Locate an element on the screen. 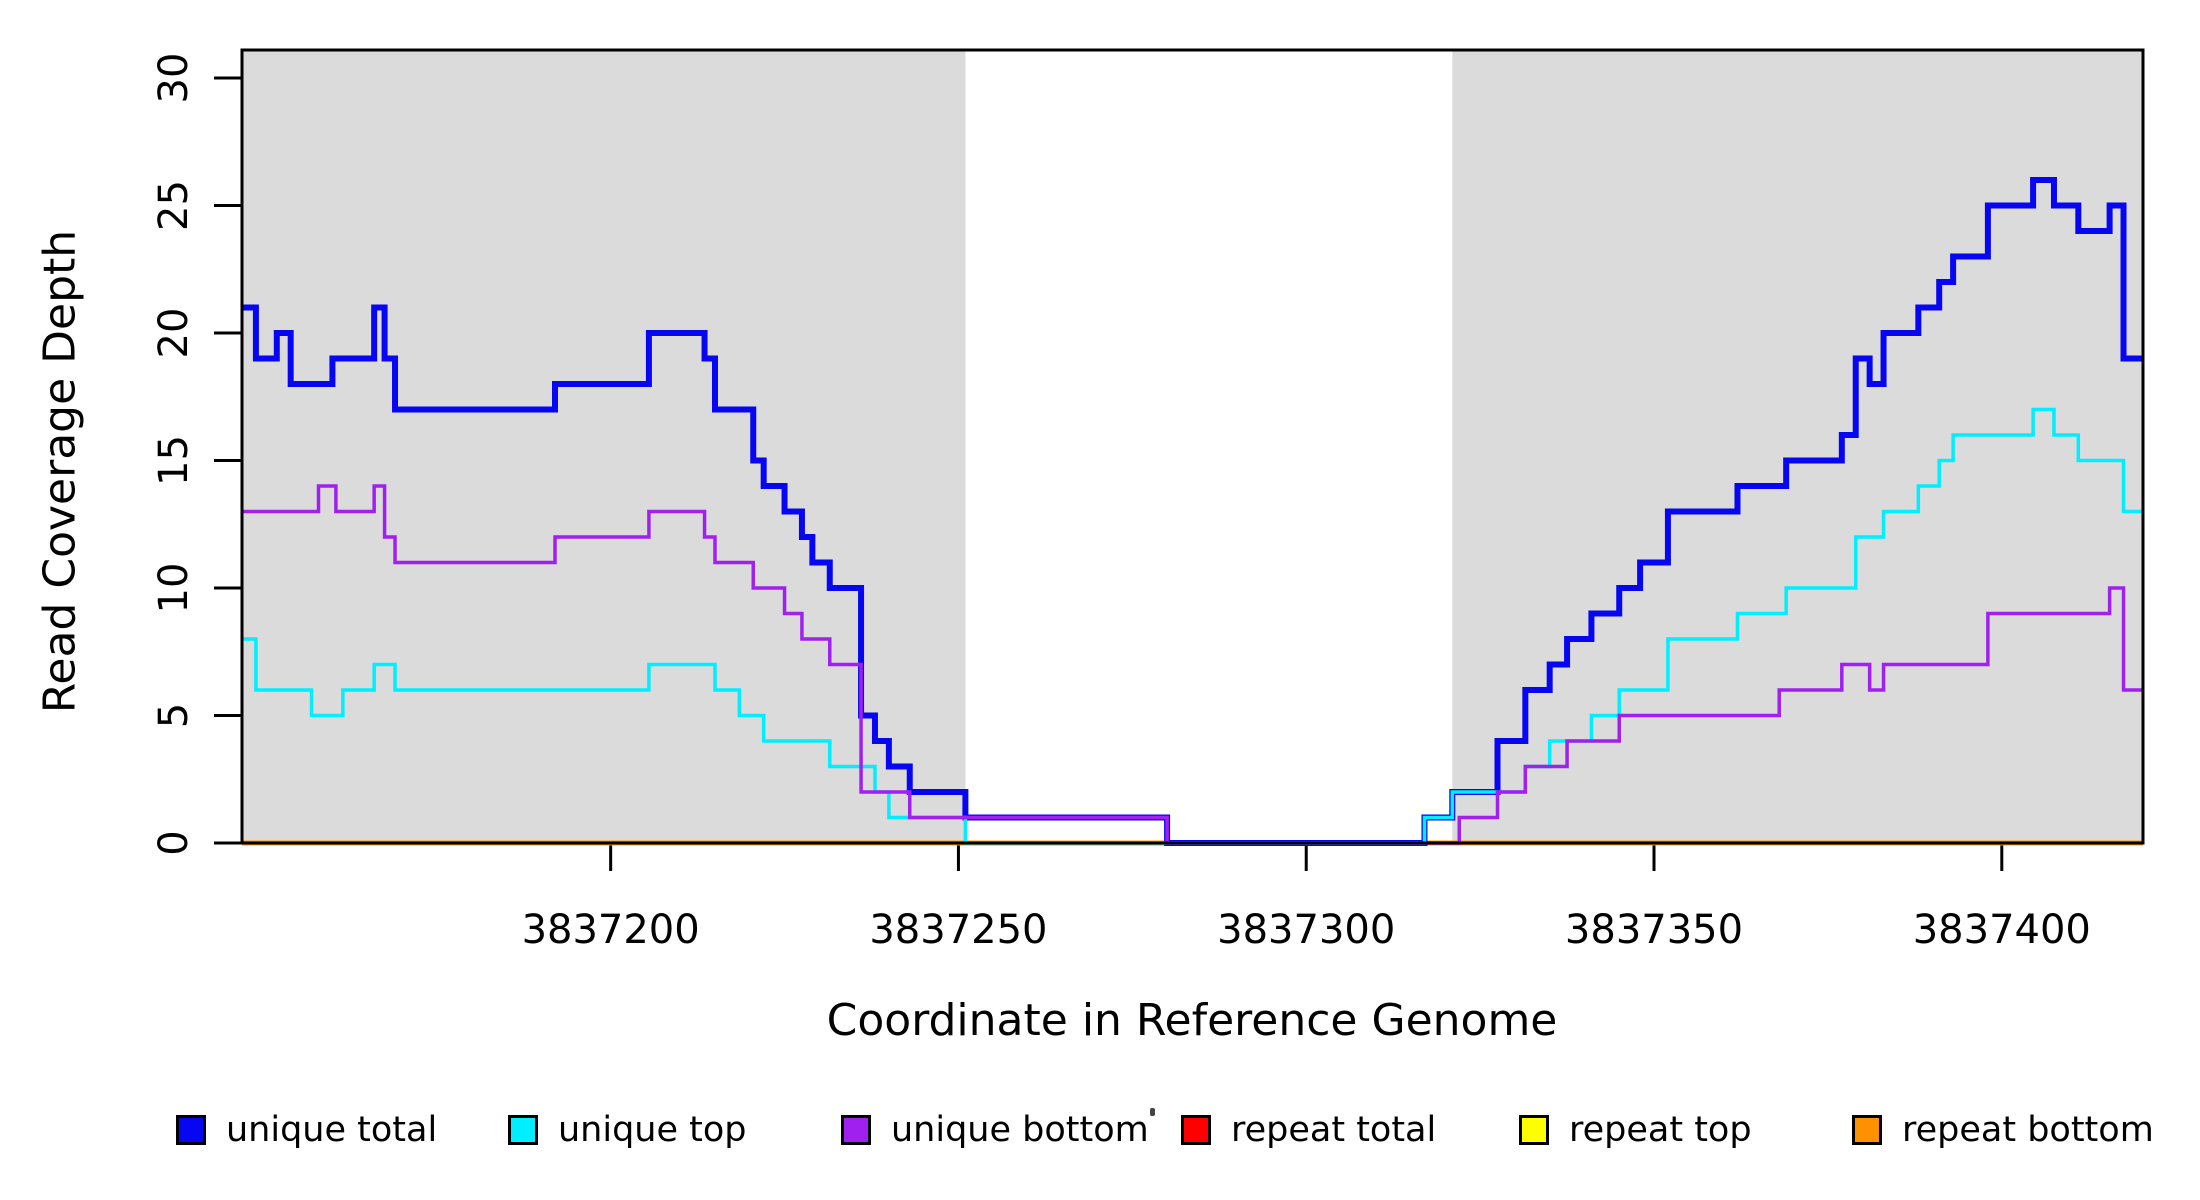 The height and width of the screenshot is (1200, 2200). repeat-total-swatch-icon is located at coordinates (1196, 1130).